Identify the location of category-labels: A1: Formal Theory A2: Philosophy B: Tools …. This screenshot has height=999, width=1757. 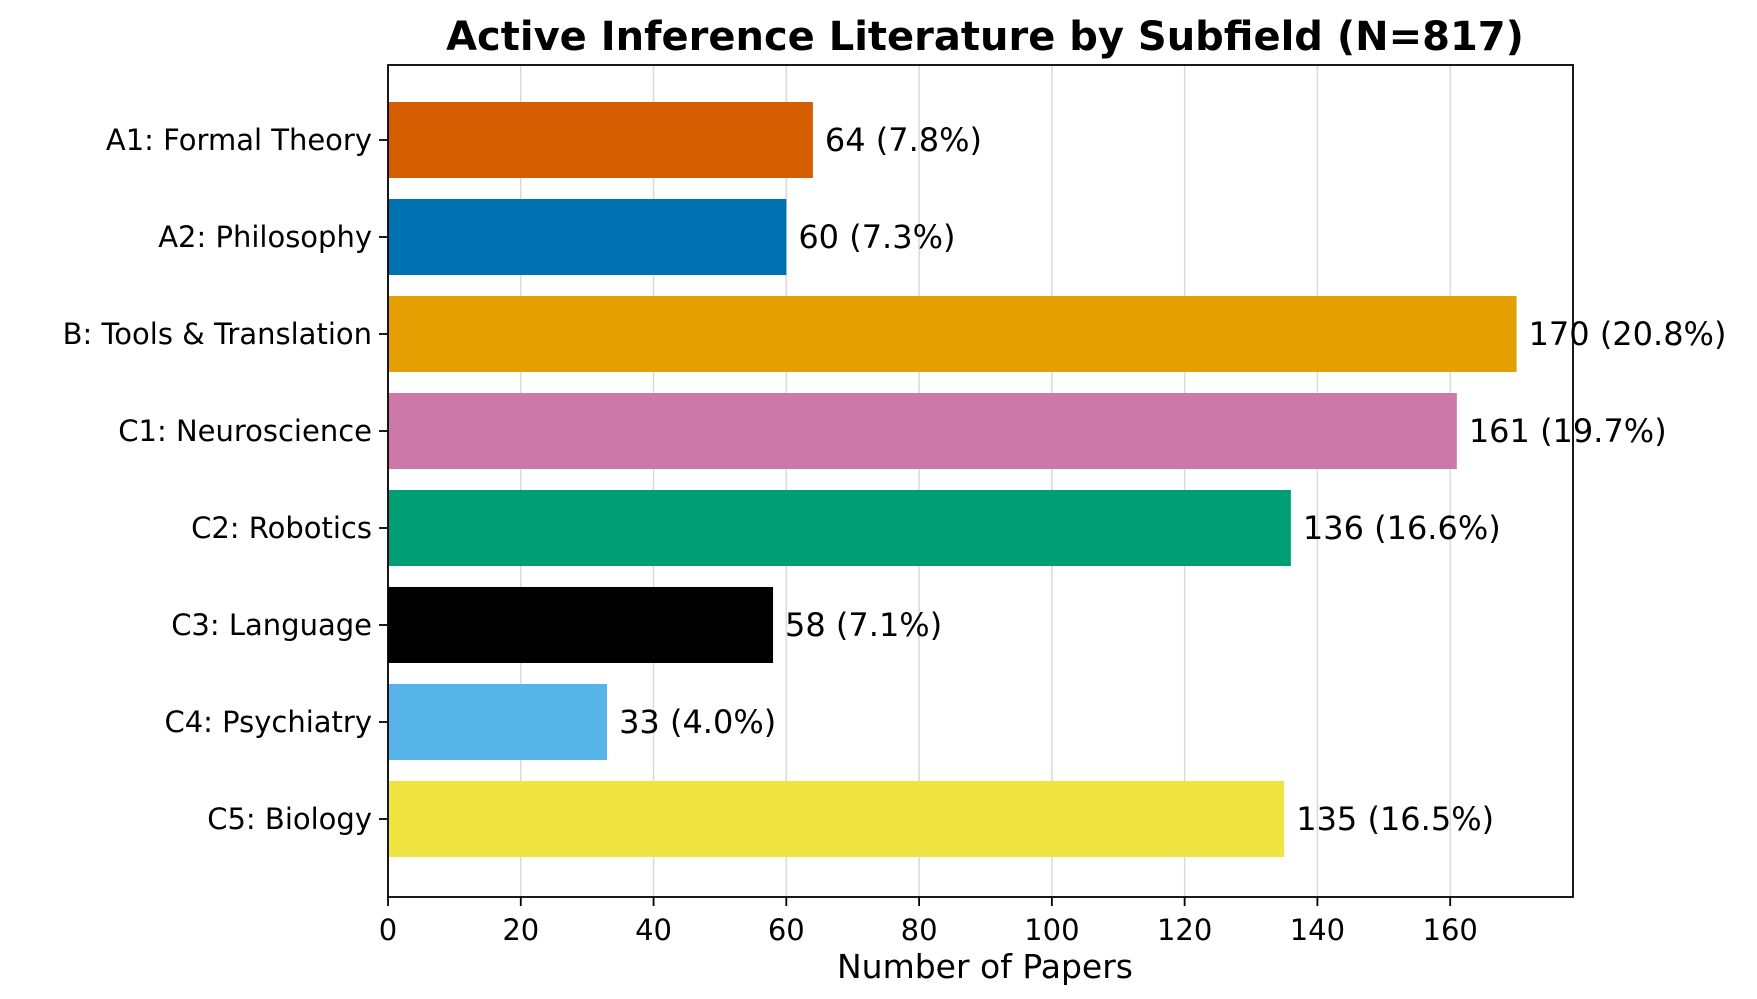
(225, 479).